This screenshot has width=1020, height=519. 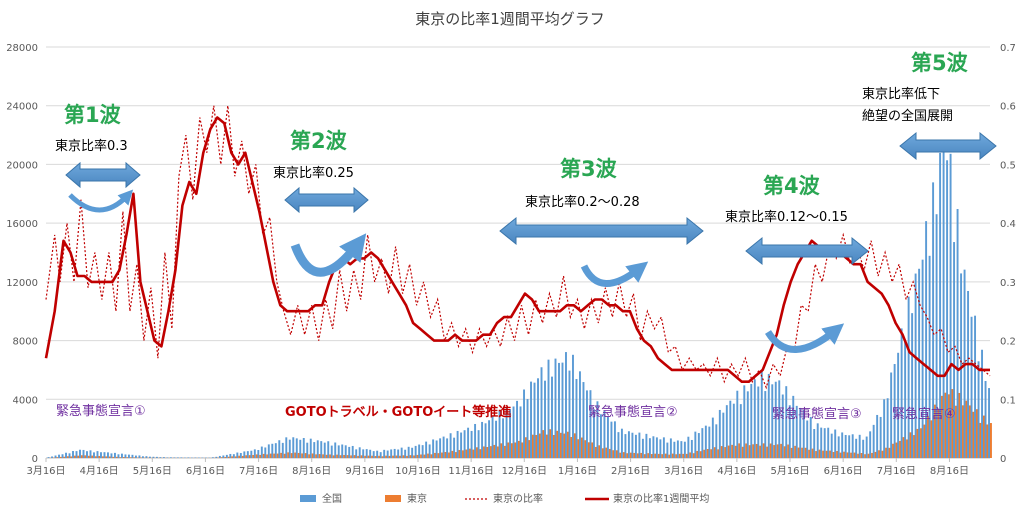 I want to click on right-tick-label: 0.5, so click(x=1008, y=165).